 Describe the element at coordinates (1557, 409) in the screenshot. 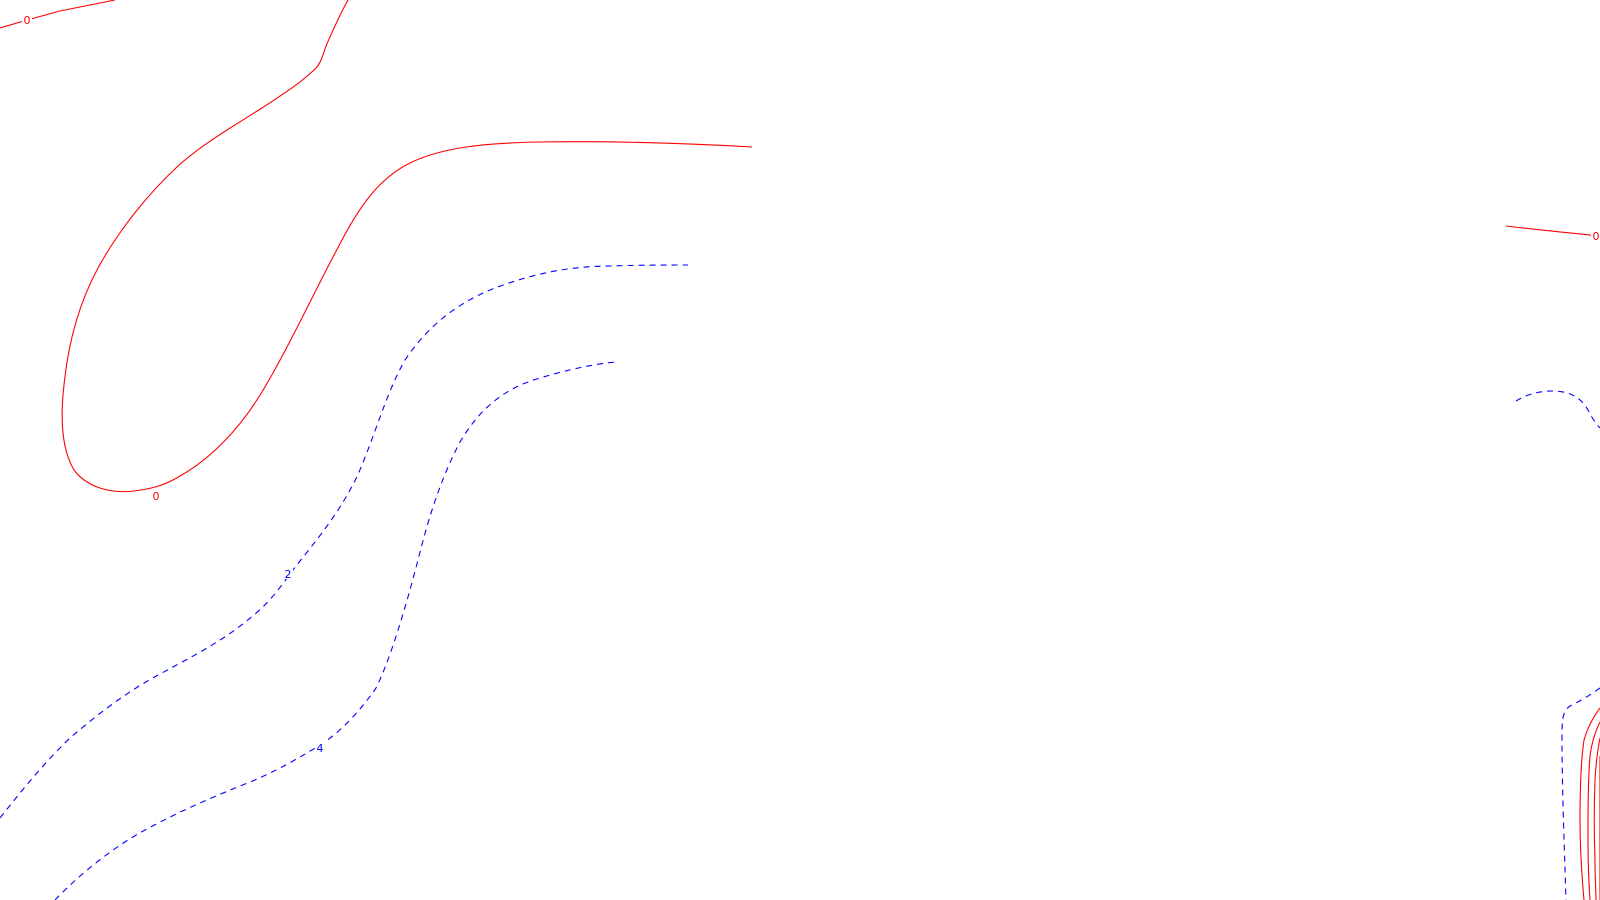

I see `contour-line-c-right-upper` at that location.